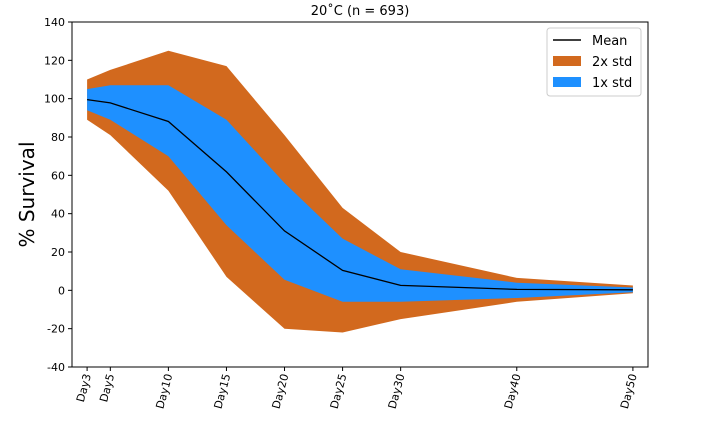  I want to click on y-tick-label: -40, so click(56, 367).